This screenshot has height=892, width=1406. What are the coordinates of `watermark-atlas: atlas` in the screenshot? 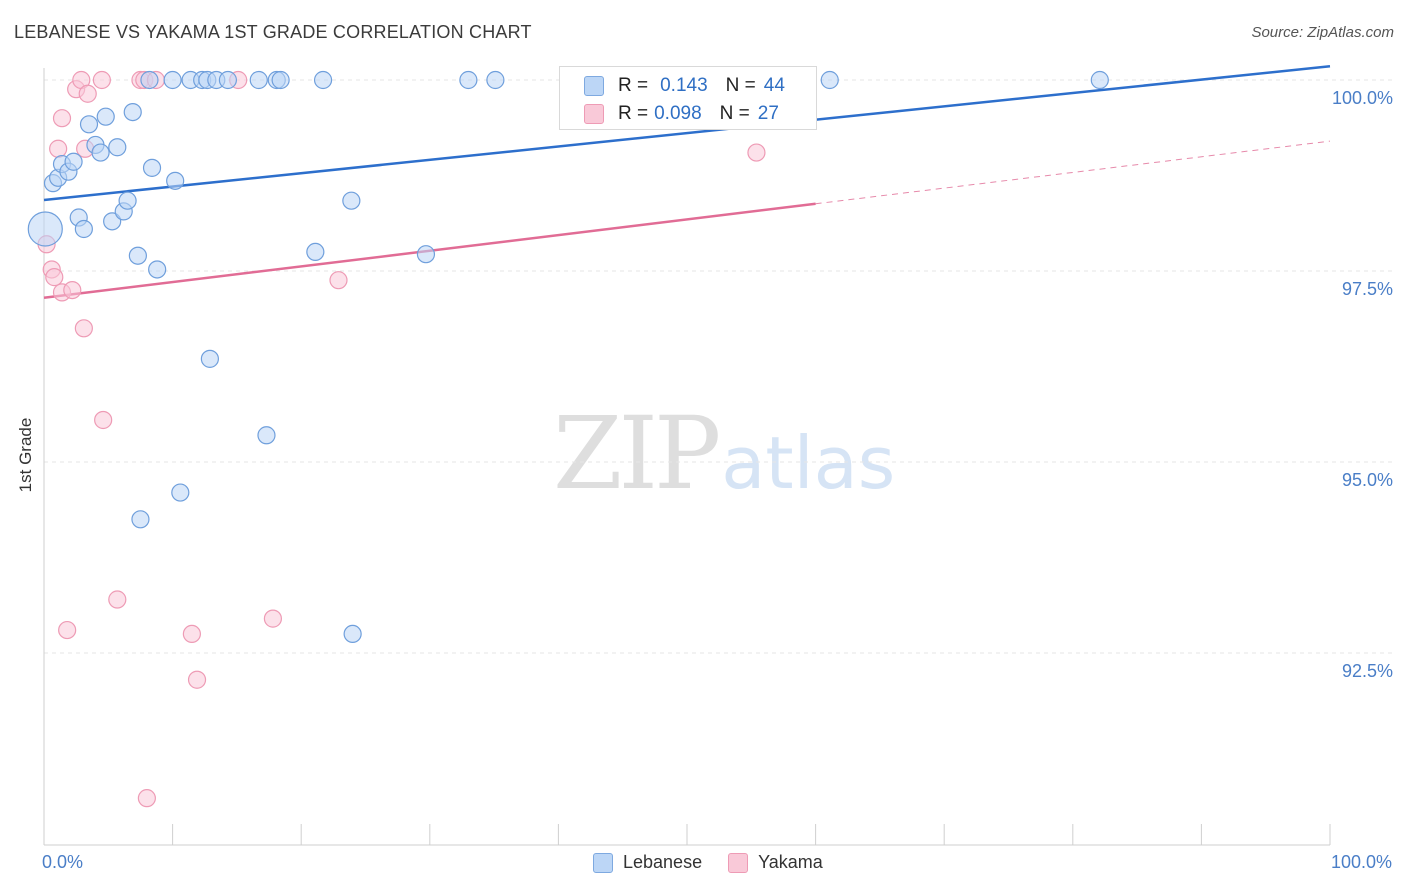 It's located at (808, 463).